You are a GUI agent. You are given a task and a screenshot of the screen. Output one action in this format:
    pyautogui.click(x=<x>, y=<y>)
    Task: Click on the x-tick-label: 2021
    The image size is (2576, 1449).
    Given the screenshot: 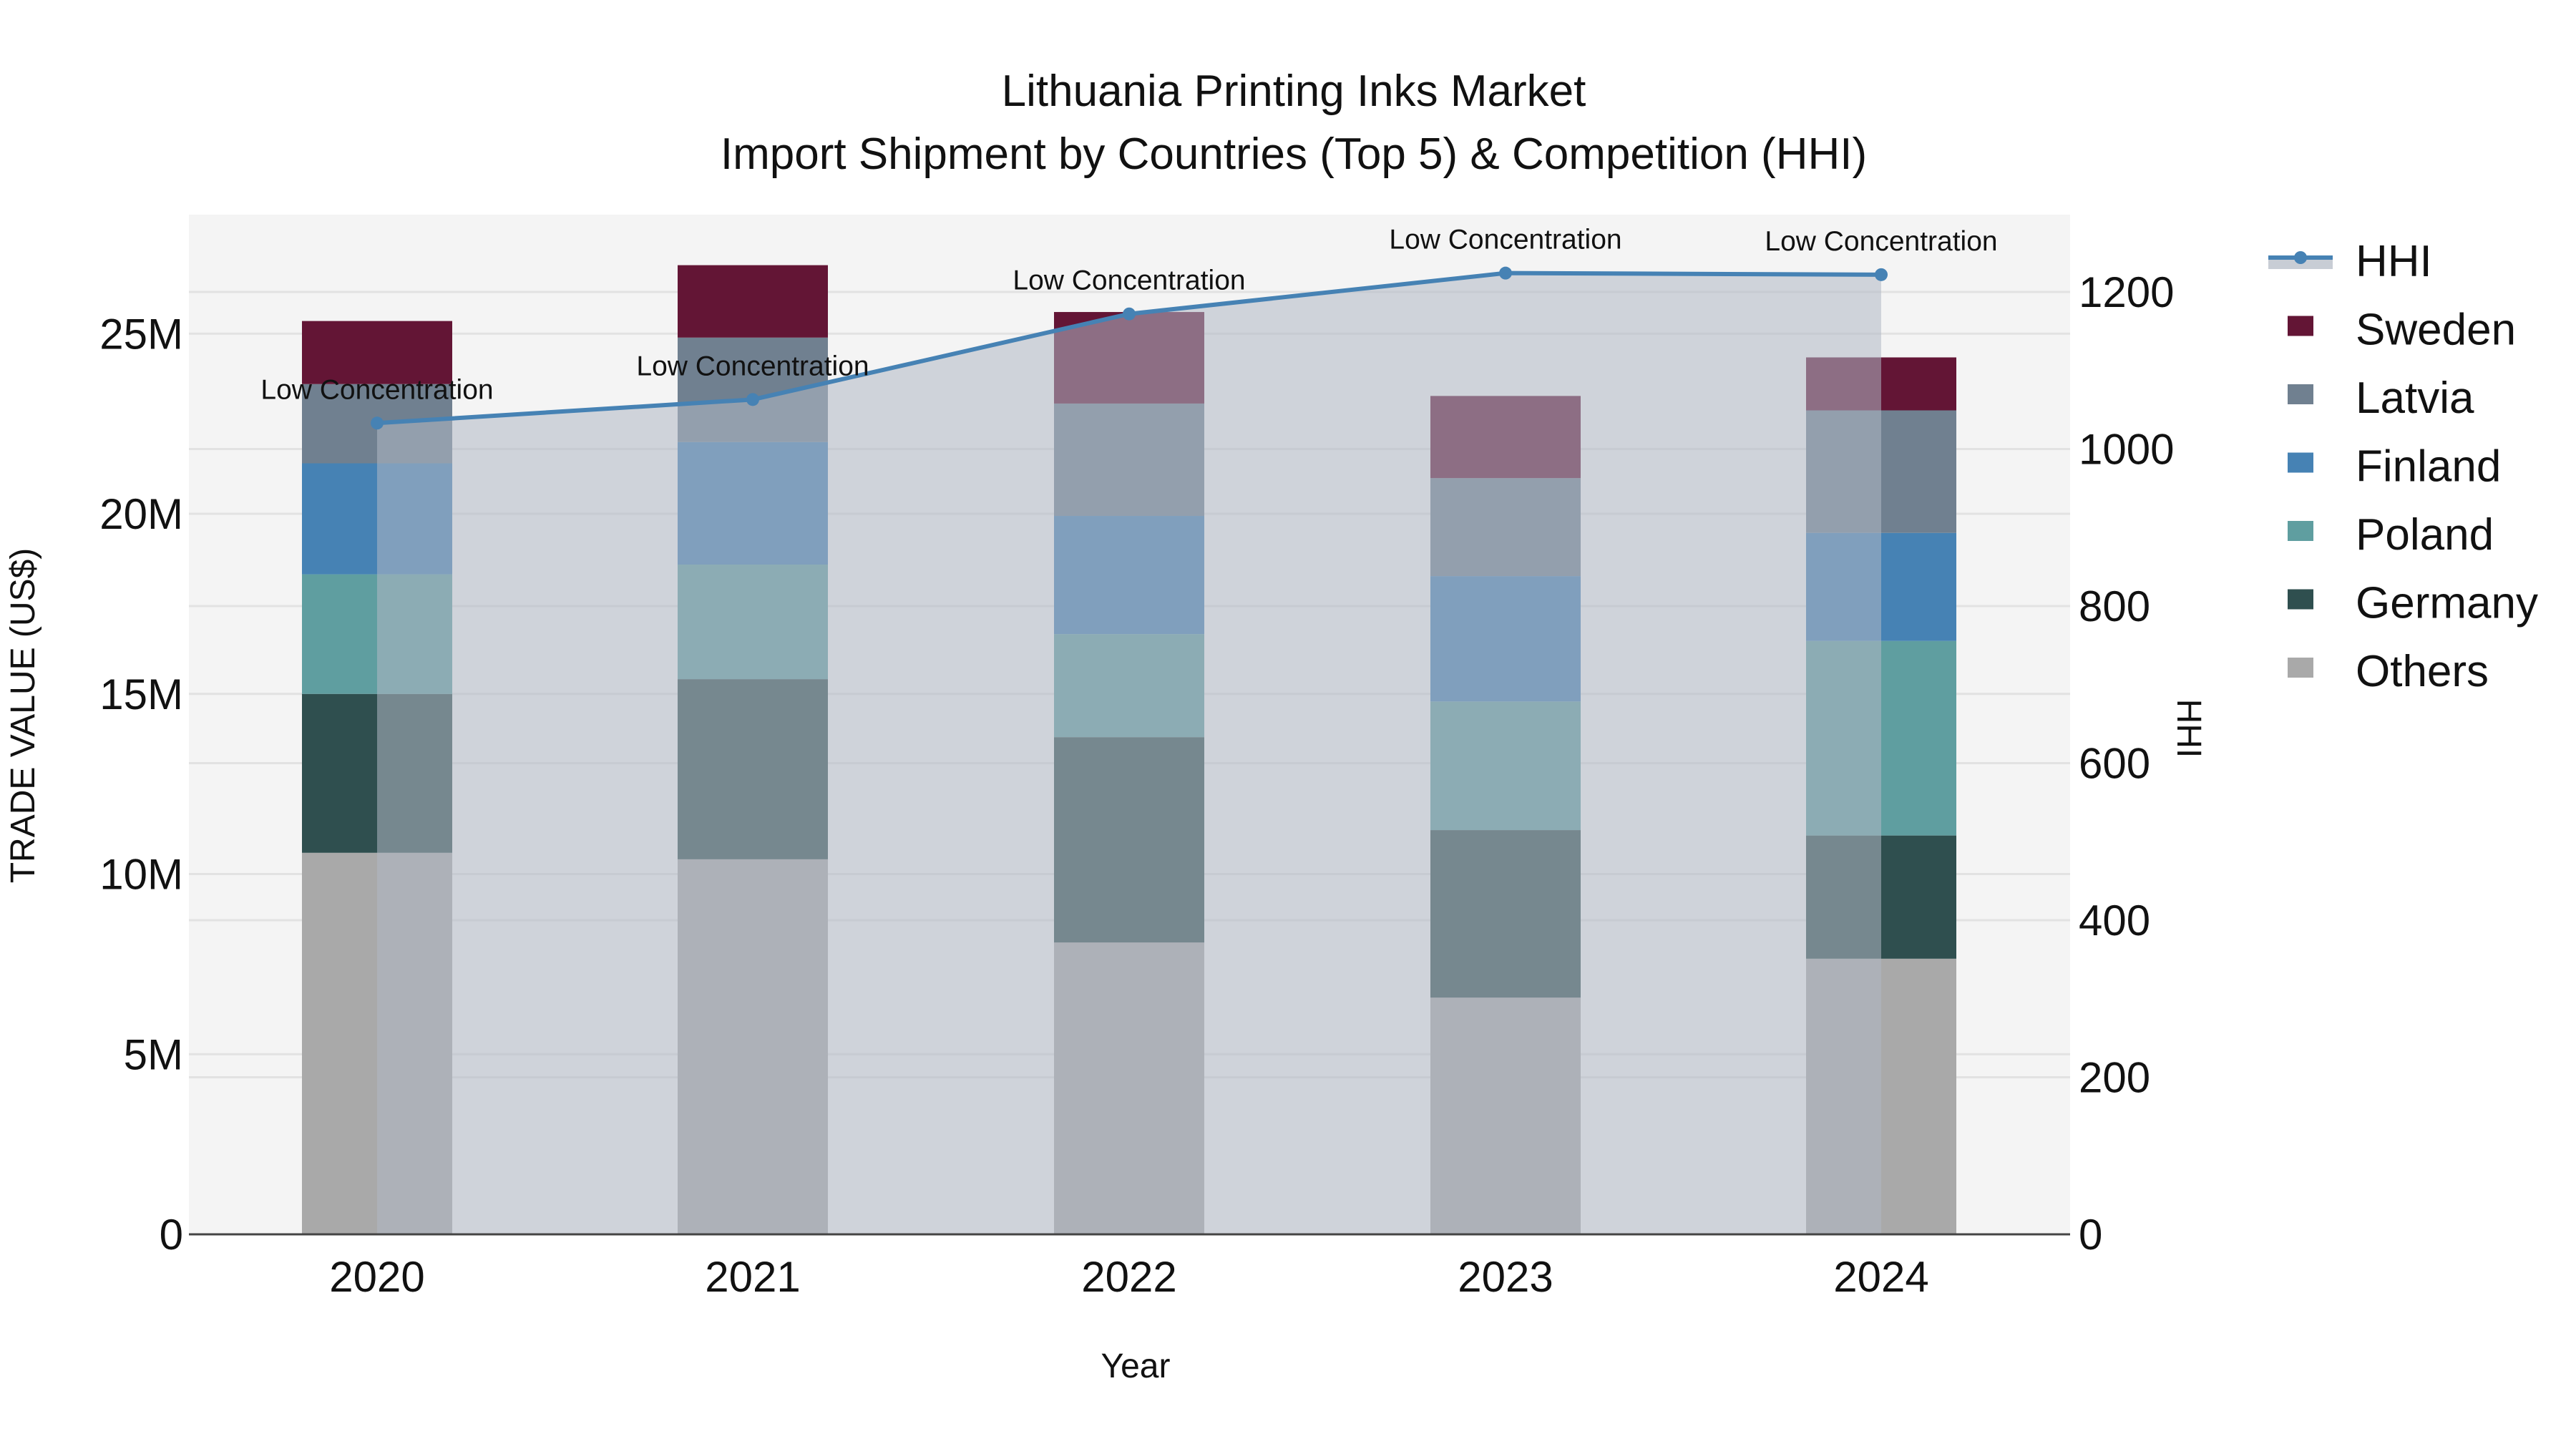 What is the action you would take?
    pyautogui.click(x=752, y=1277)
    